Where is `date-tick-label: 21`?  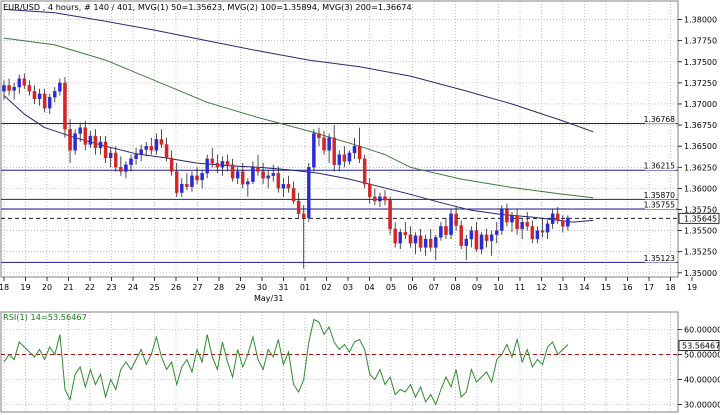
date-tick-label: 21 is located at coordinates (68, 287).